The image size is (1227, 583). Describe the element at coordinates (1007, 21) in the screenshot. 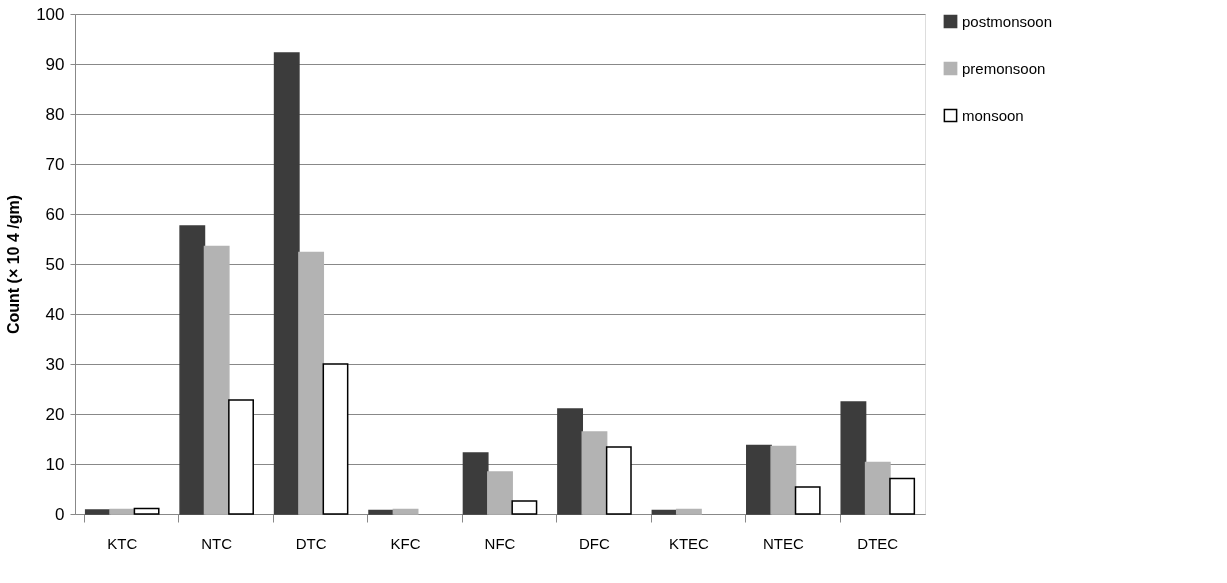

I see `legend-label: postmonsoon` at that location.